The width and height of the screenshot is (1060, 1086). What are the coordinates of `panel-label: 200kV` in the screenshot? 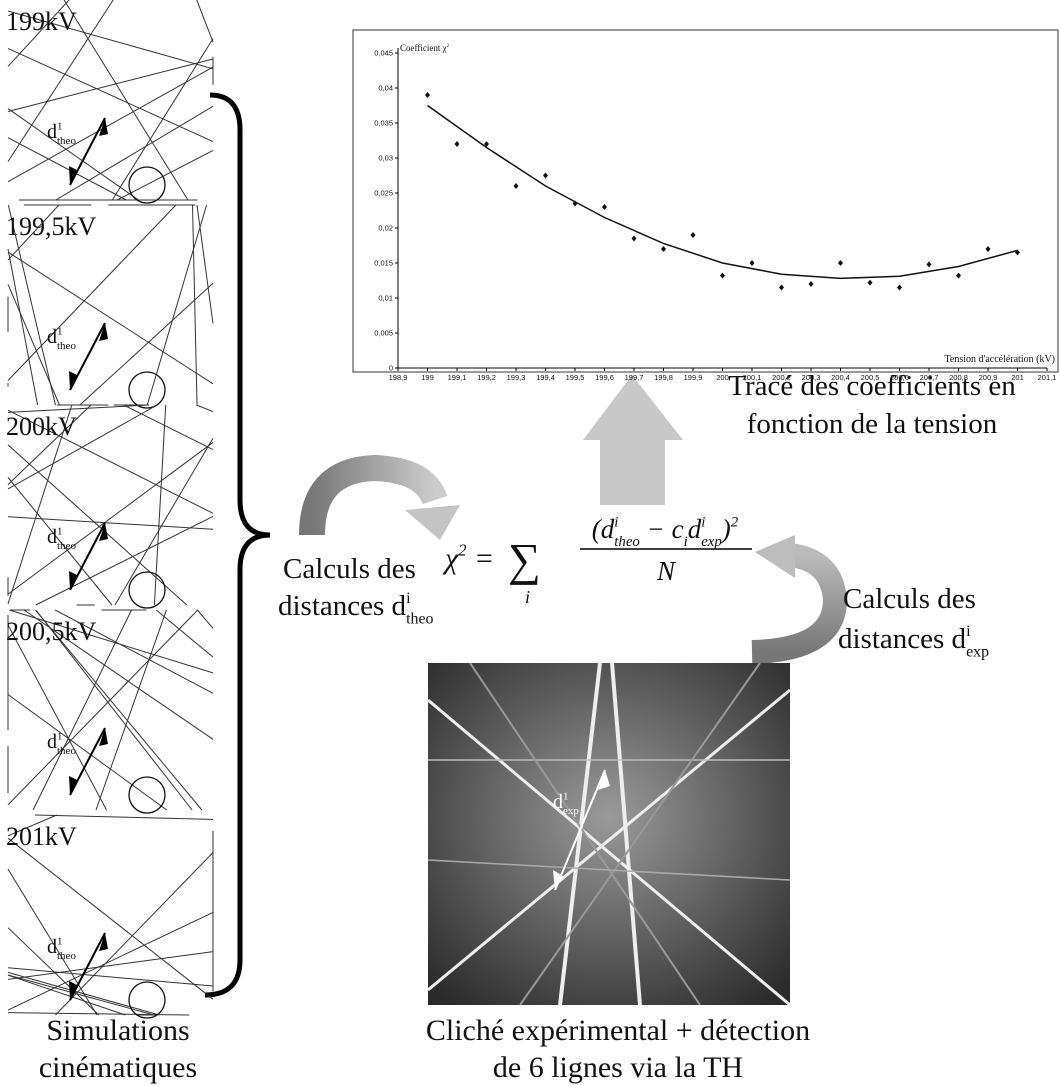 It's located at (41, 426).